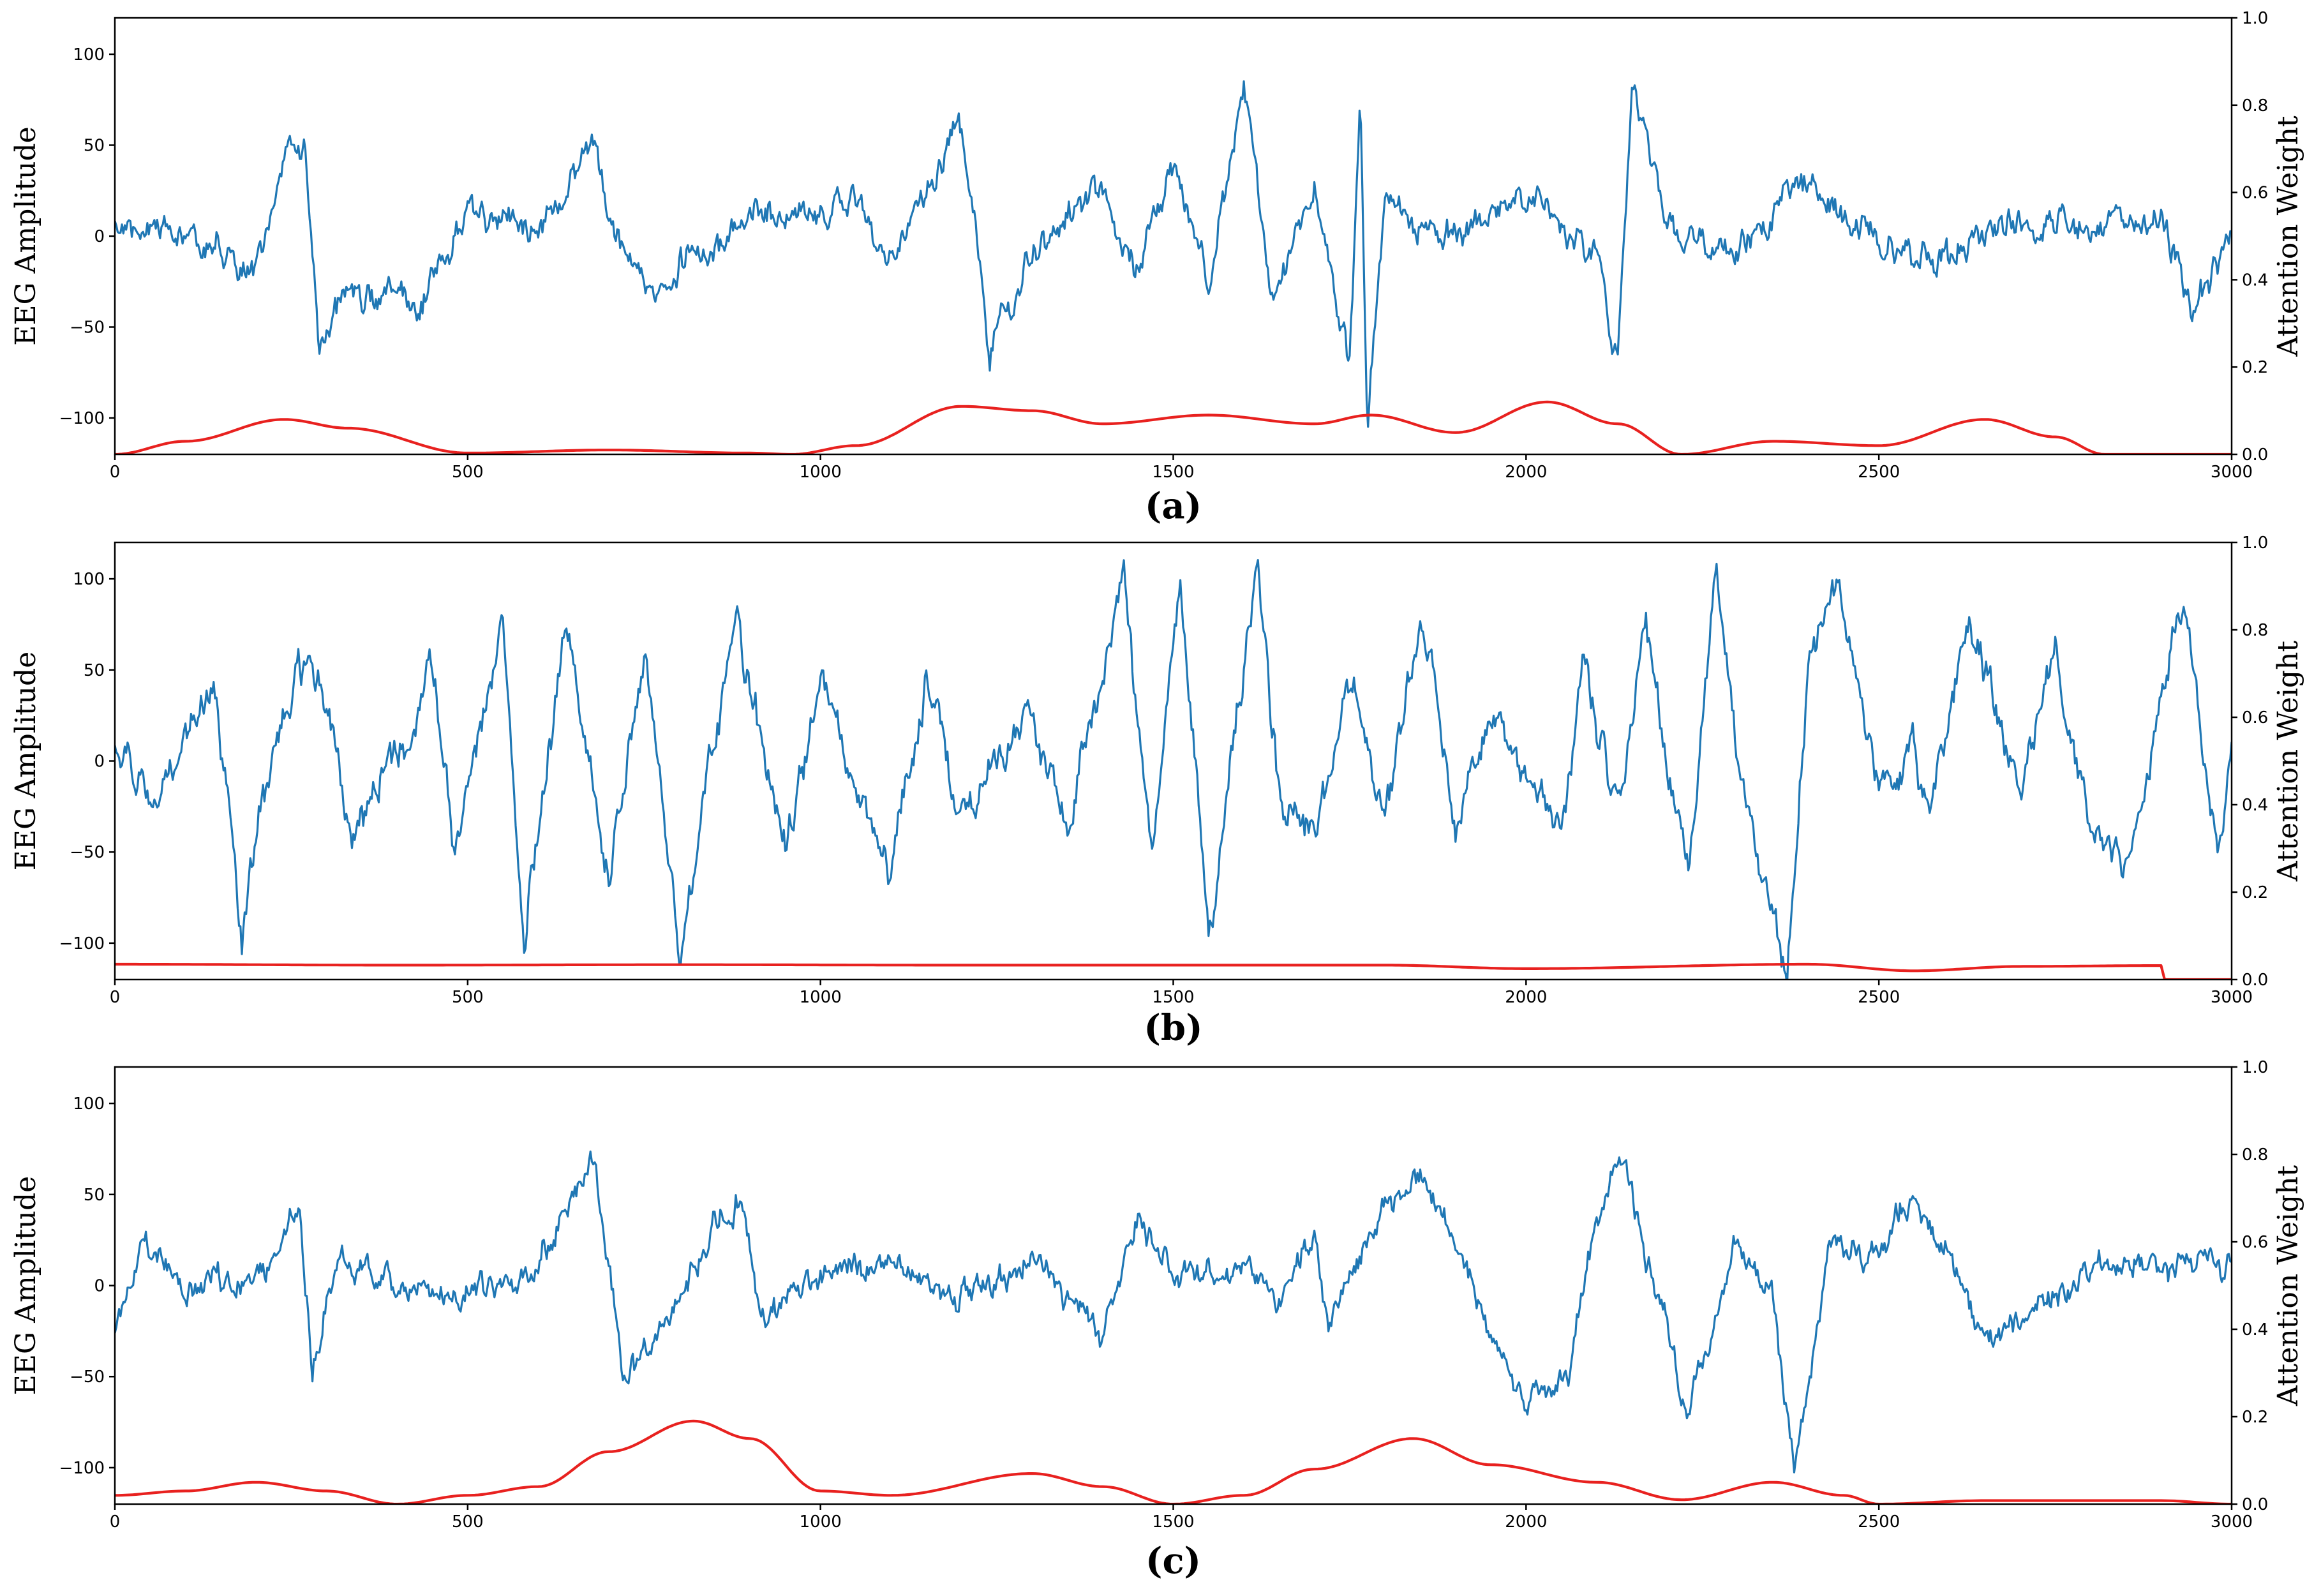 This screenshot has width=2321, height=1596. What do you see at coordinates (1173, 506) in the screenshot?
I see `panel-label: (a)` at bounding box center [1173, 506].